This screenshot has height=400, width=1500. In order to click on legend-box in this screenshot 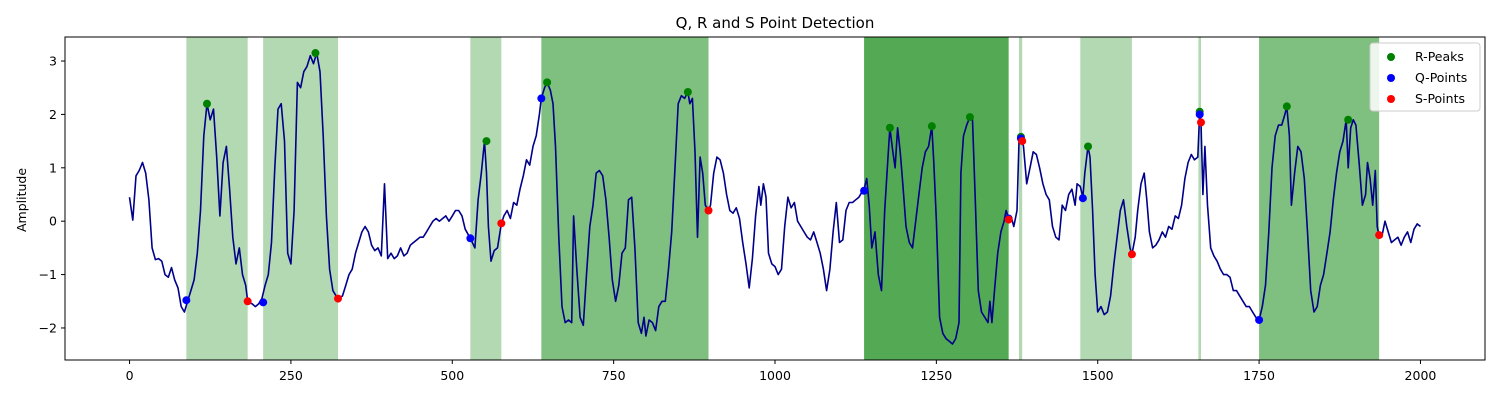, I will do `click(1425, 77)`.